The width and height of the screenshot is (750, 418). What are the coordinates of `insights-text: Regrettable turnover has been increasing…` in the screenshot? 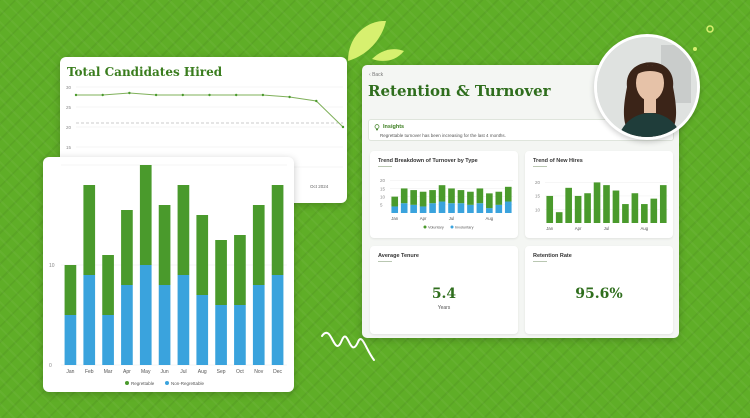 It's located at (443, 135).